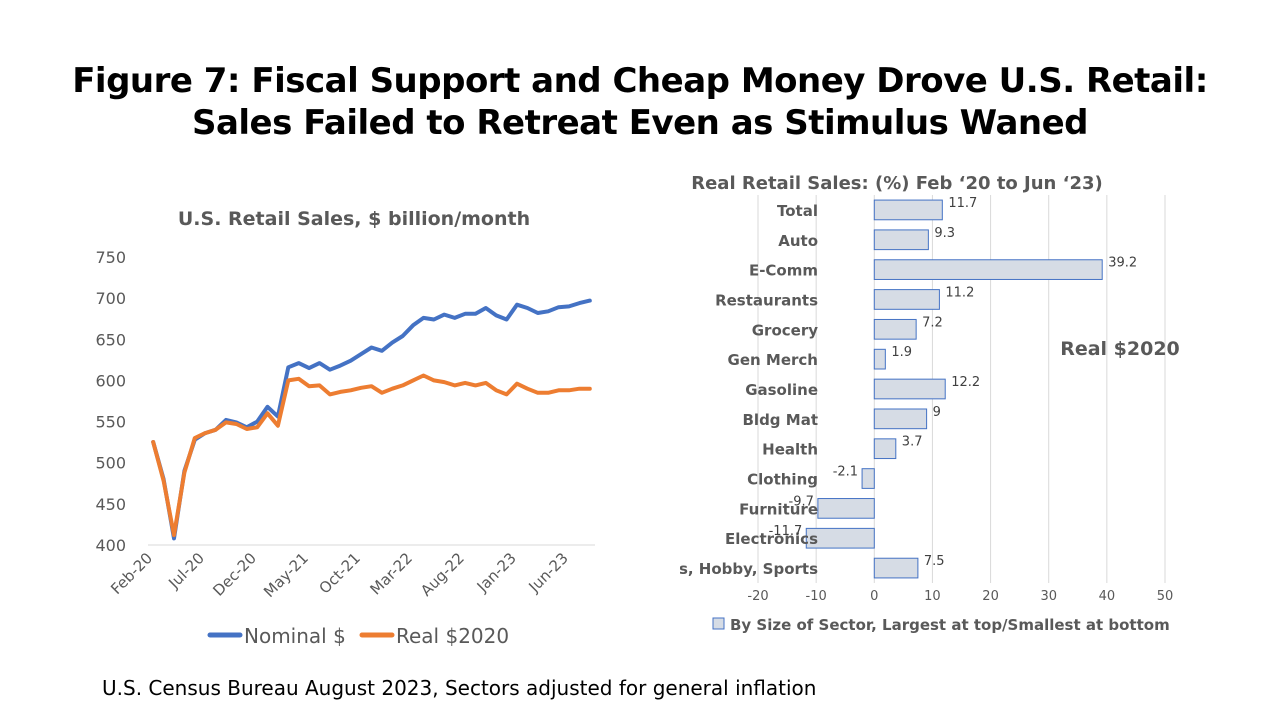  I want to click on bar-category-label: Total, so click(797, 211).